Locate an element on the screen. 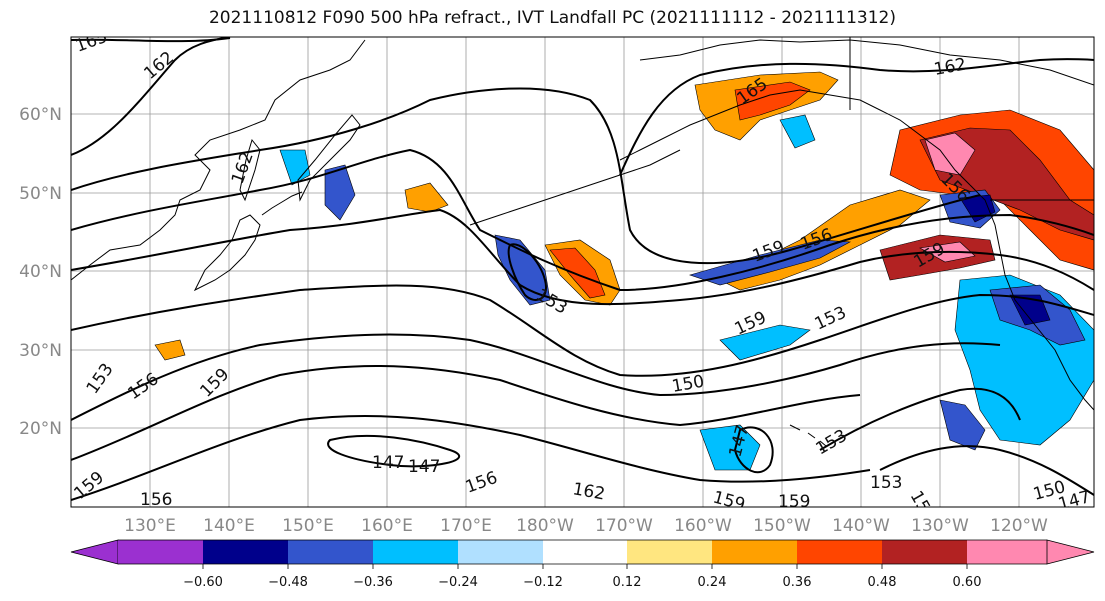 The width and height of the screenshot is (1105, 601). colorbar-tick-label: −0.48 is located at coordinates (288, 582).